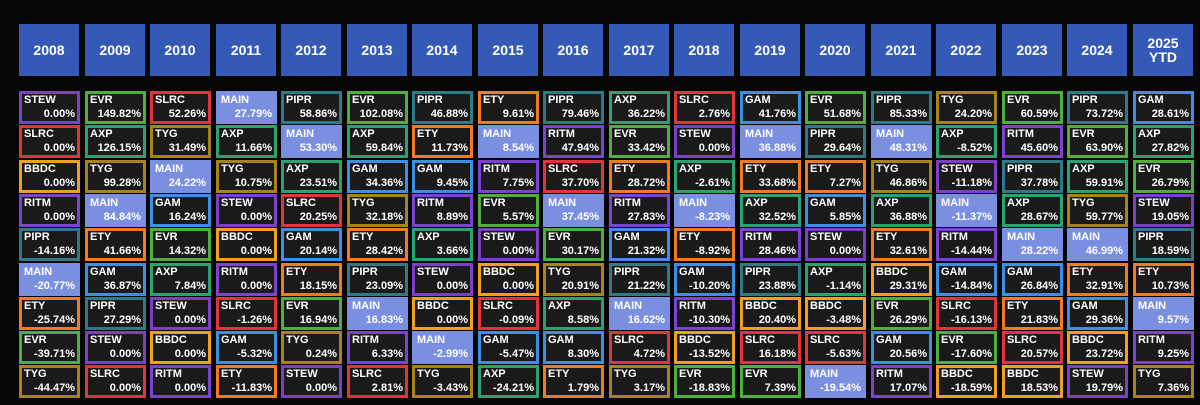 This screenshot has height=405, width=1200. Describe the element at coordinates (49, 279) in the screenshot. I see `return-cell: MAIN -20.77%` at that location.